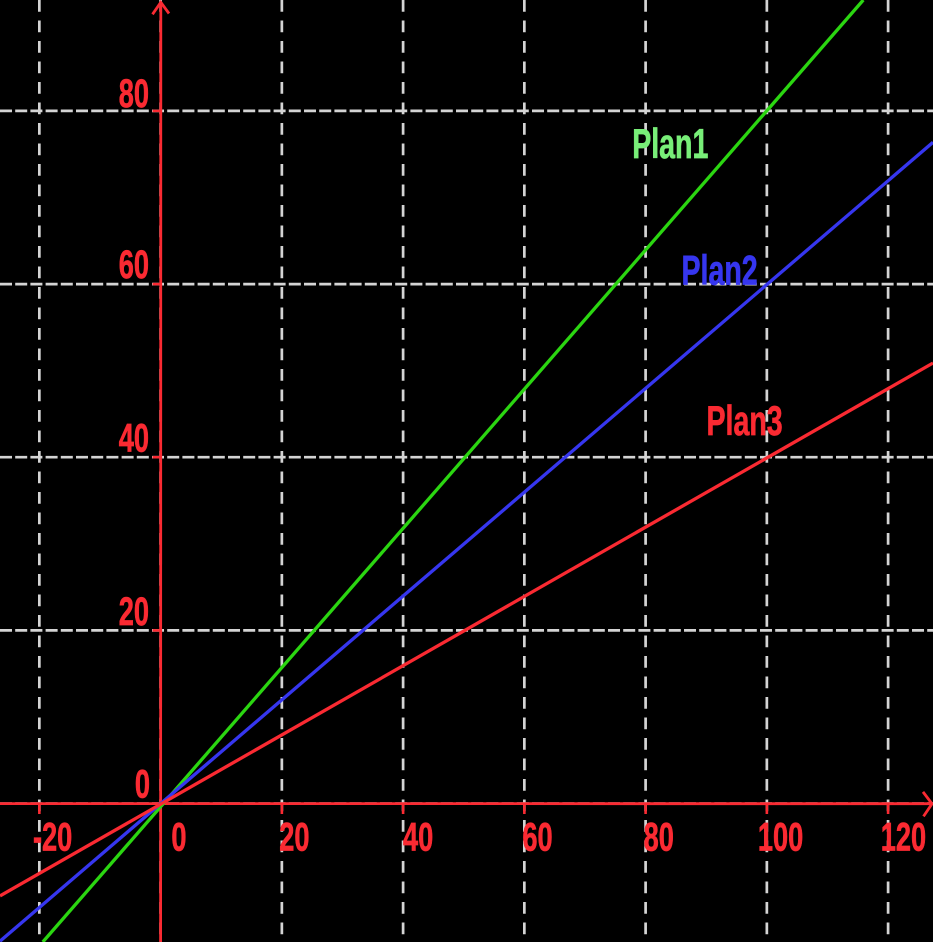 Image resolution: width=933 pixels, height=942 pixels. What do you see at coordinates (903, 837) in the screenshot?
I see `svg-text: 120` at bounding box center [903, 837].